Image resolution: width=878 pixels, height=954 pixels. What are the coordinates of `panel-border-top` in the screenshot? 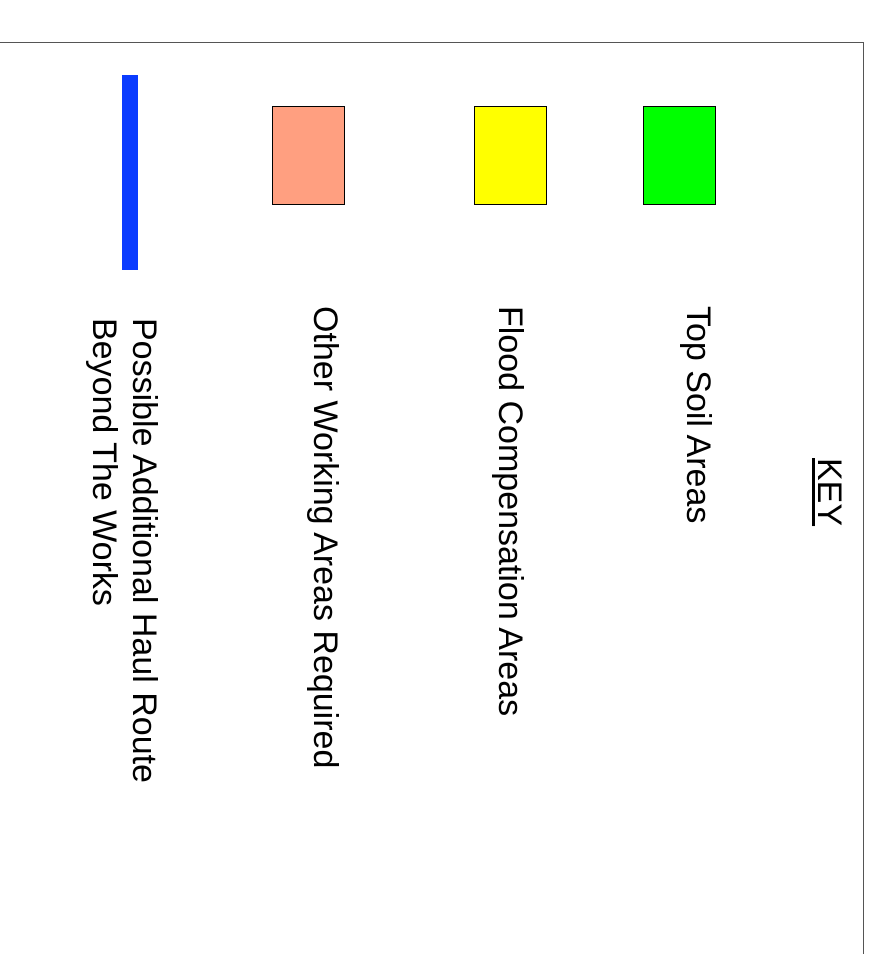 It's located at (432, 42).